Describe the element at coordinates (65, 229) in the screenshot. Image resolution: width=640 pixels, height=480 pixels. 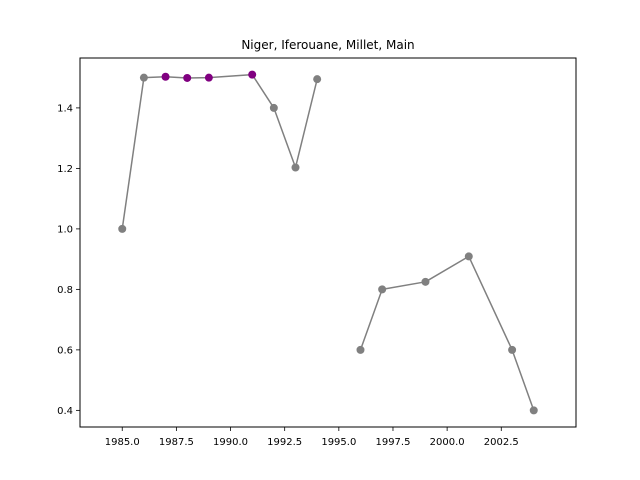
I see `y-tick-label: 1.0` at that location.